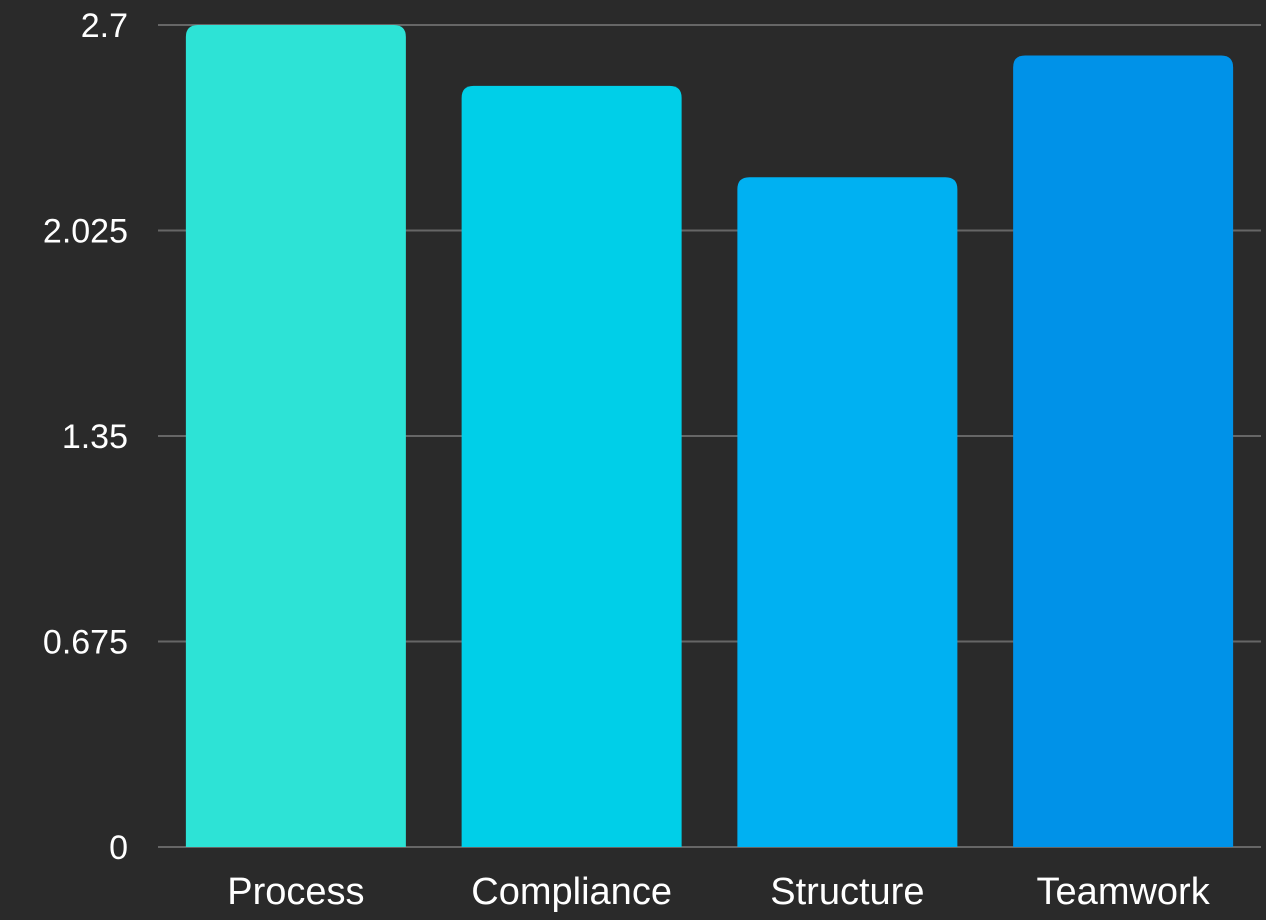  Describe the element at coordinates (847, 892) in the screenshot. I see `x-tick-label: Structure` at that location.